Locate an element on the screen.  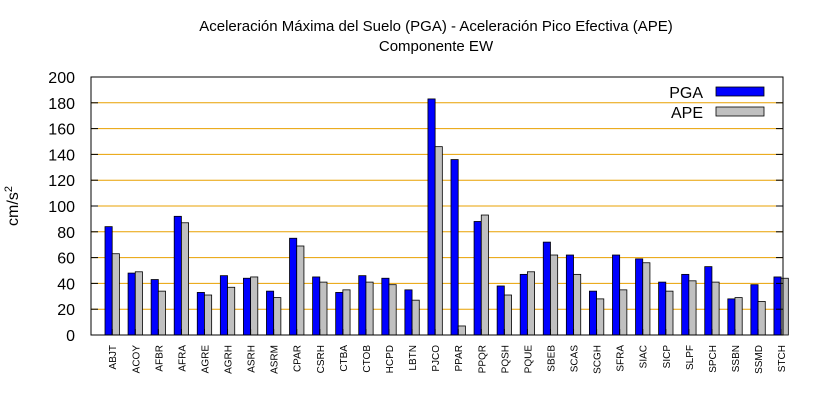
bar-ape-cpar is located at coordinates (300, 290).